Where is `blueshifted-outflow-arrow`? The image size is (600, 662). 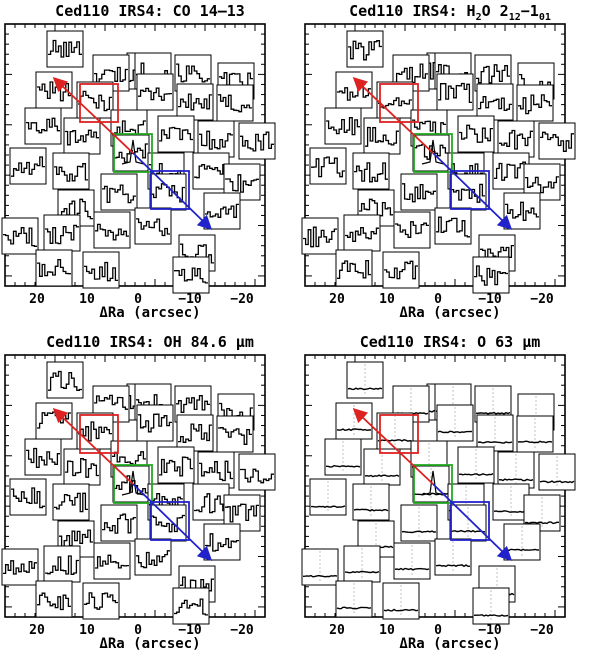
blueshifted-outflow-arrow is located at coordinates (472, 191).